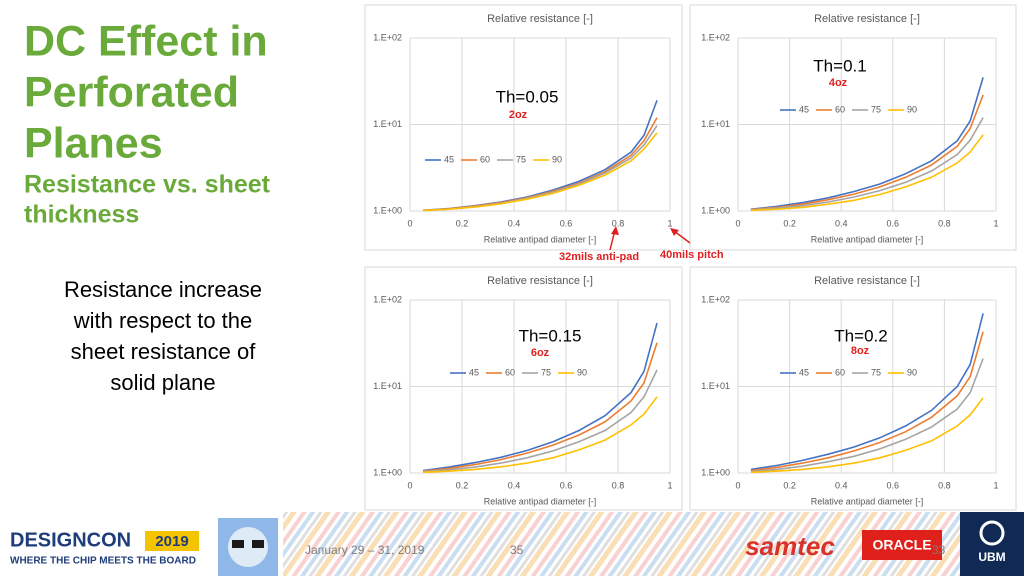  I want to click on ubm-logo: UBM, so click(991, 557).